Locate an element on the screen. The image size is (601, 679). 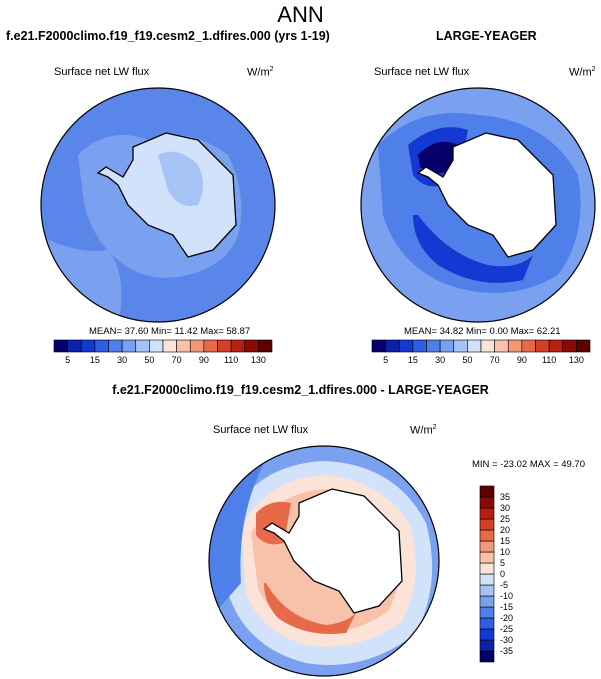
panel-3-colorbar-tick-label: -15 is located at coordinates (506, 607).